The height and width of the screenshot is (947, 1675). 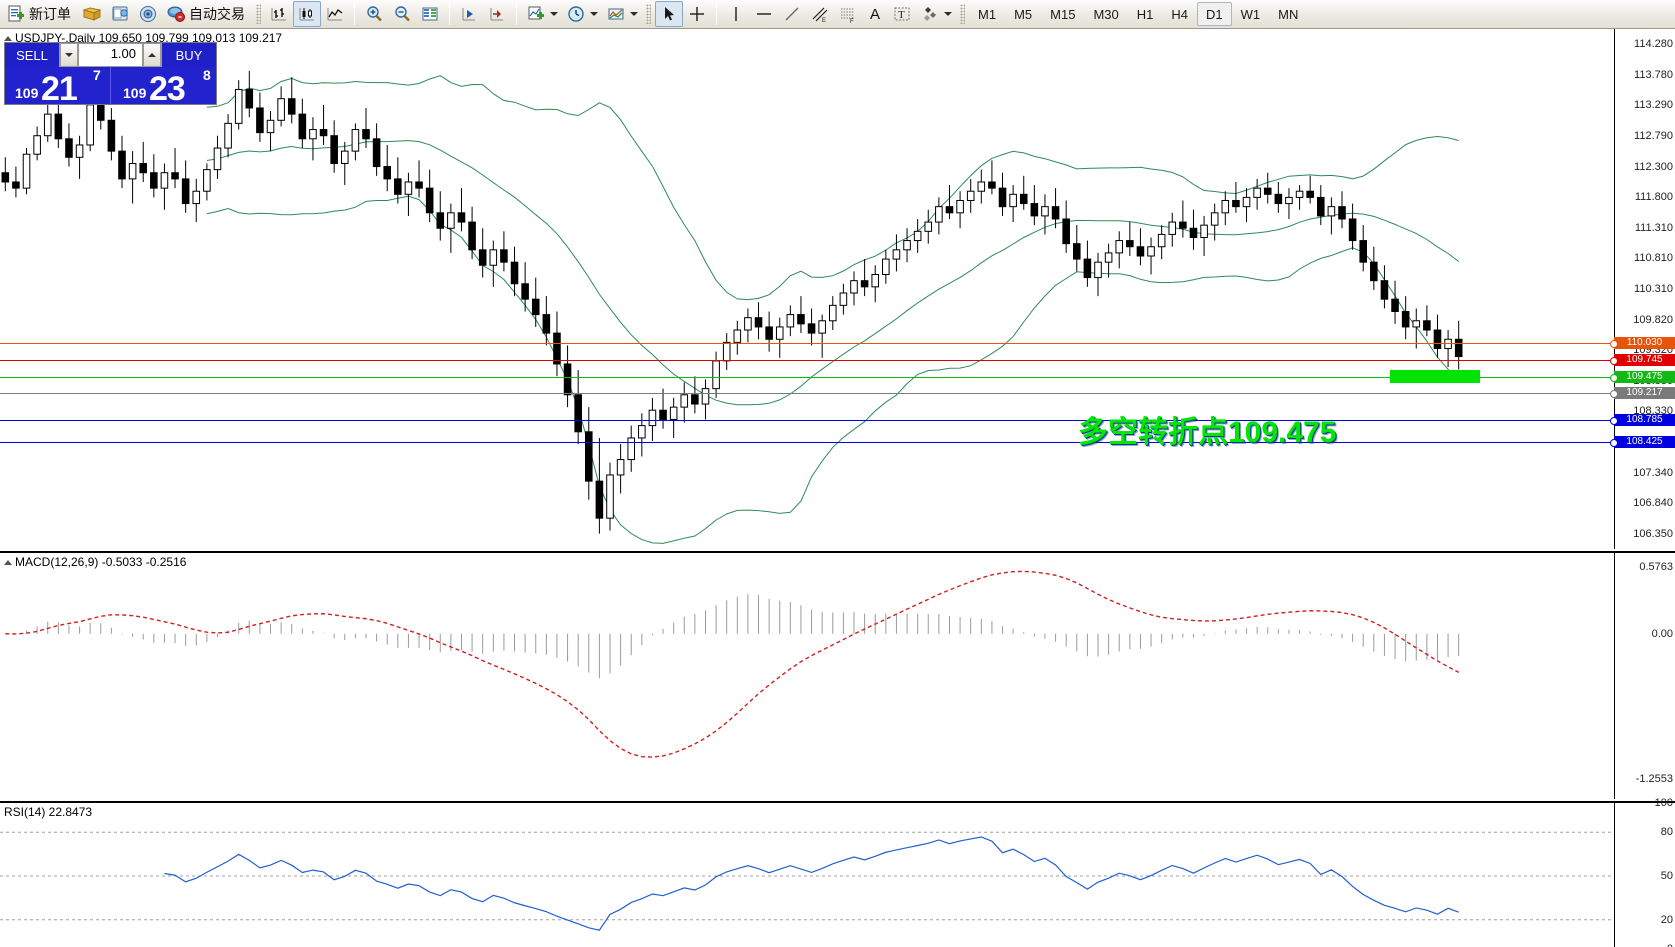 What do you see at coordinates (1106, 14) in the screenshot?
I see `timeframe-m30: M30` at bounding box center [1106, 14].